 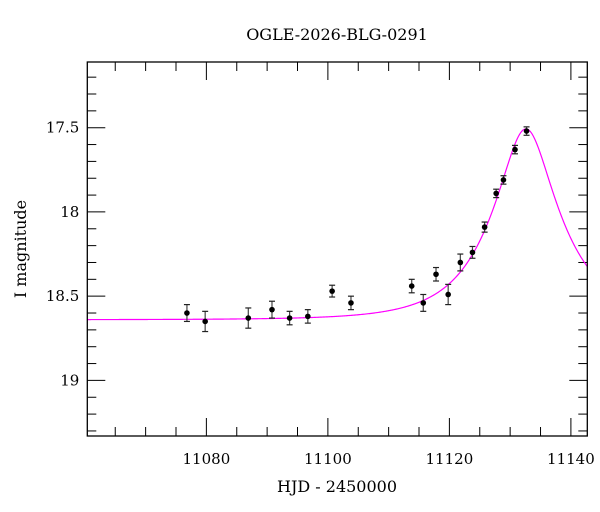 What do you see at coordinates (328, 459) in the screenshot?
I see `x-tick-label: 11100` at bounding box center [328, 459].